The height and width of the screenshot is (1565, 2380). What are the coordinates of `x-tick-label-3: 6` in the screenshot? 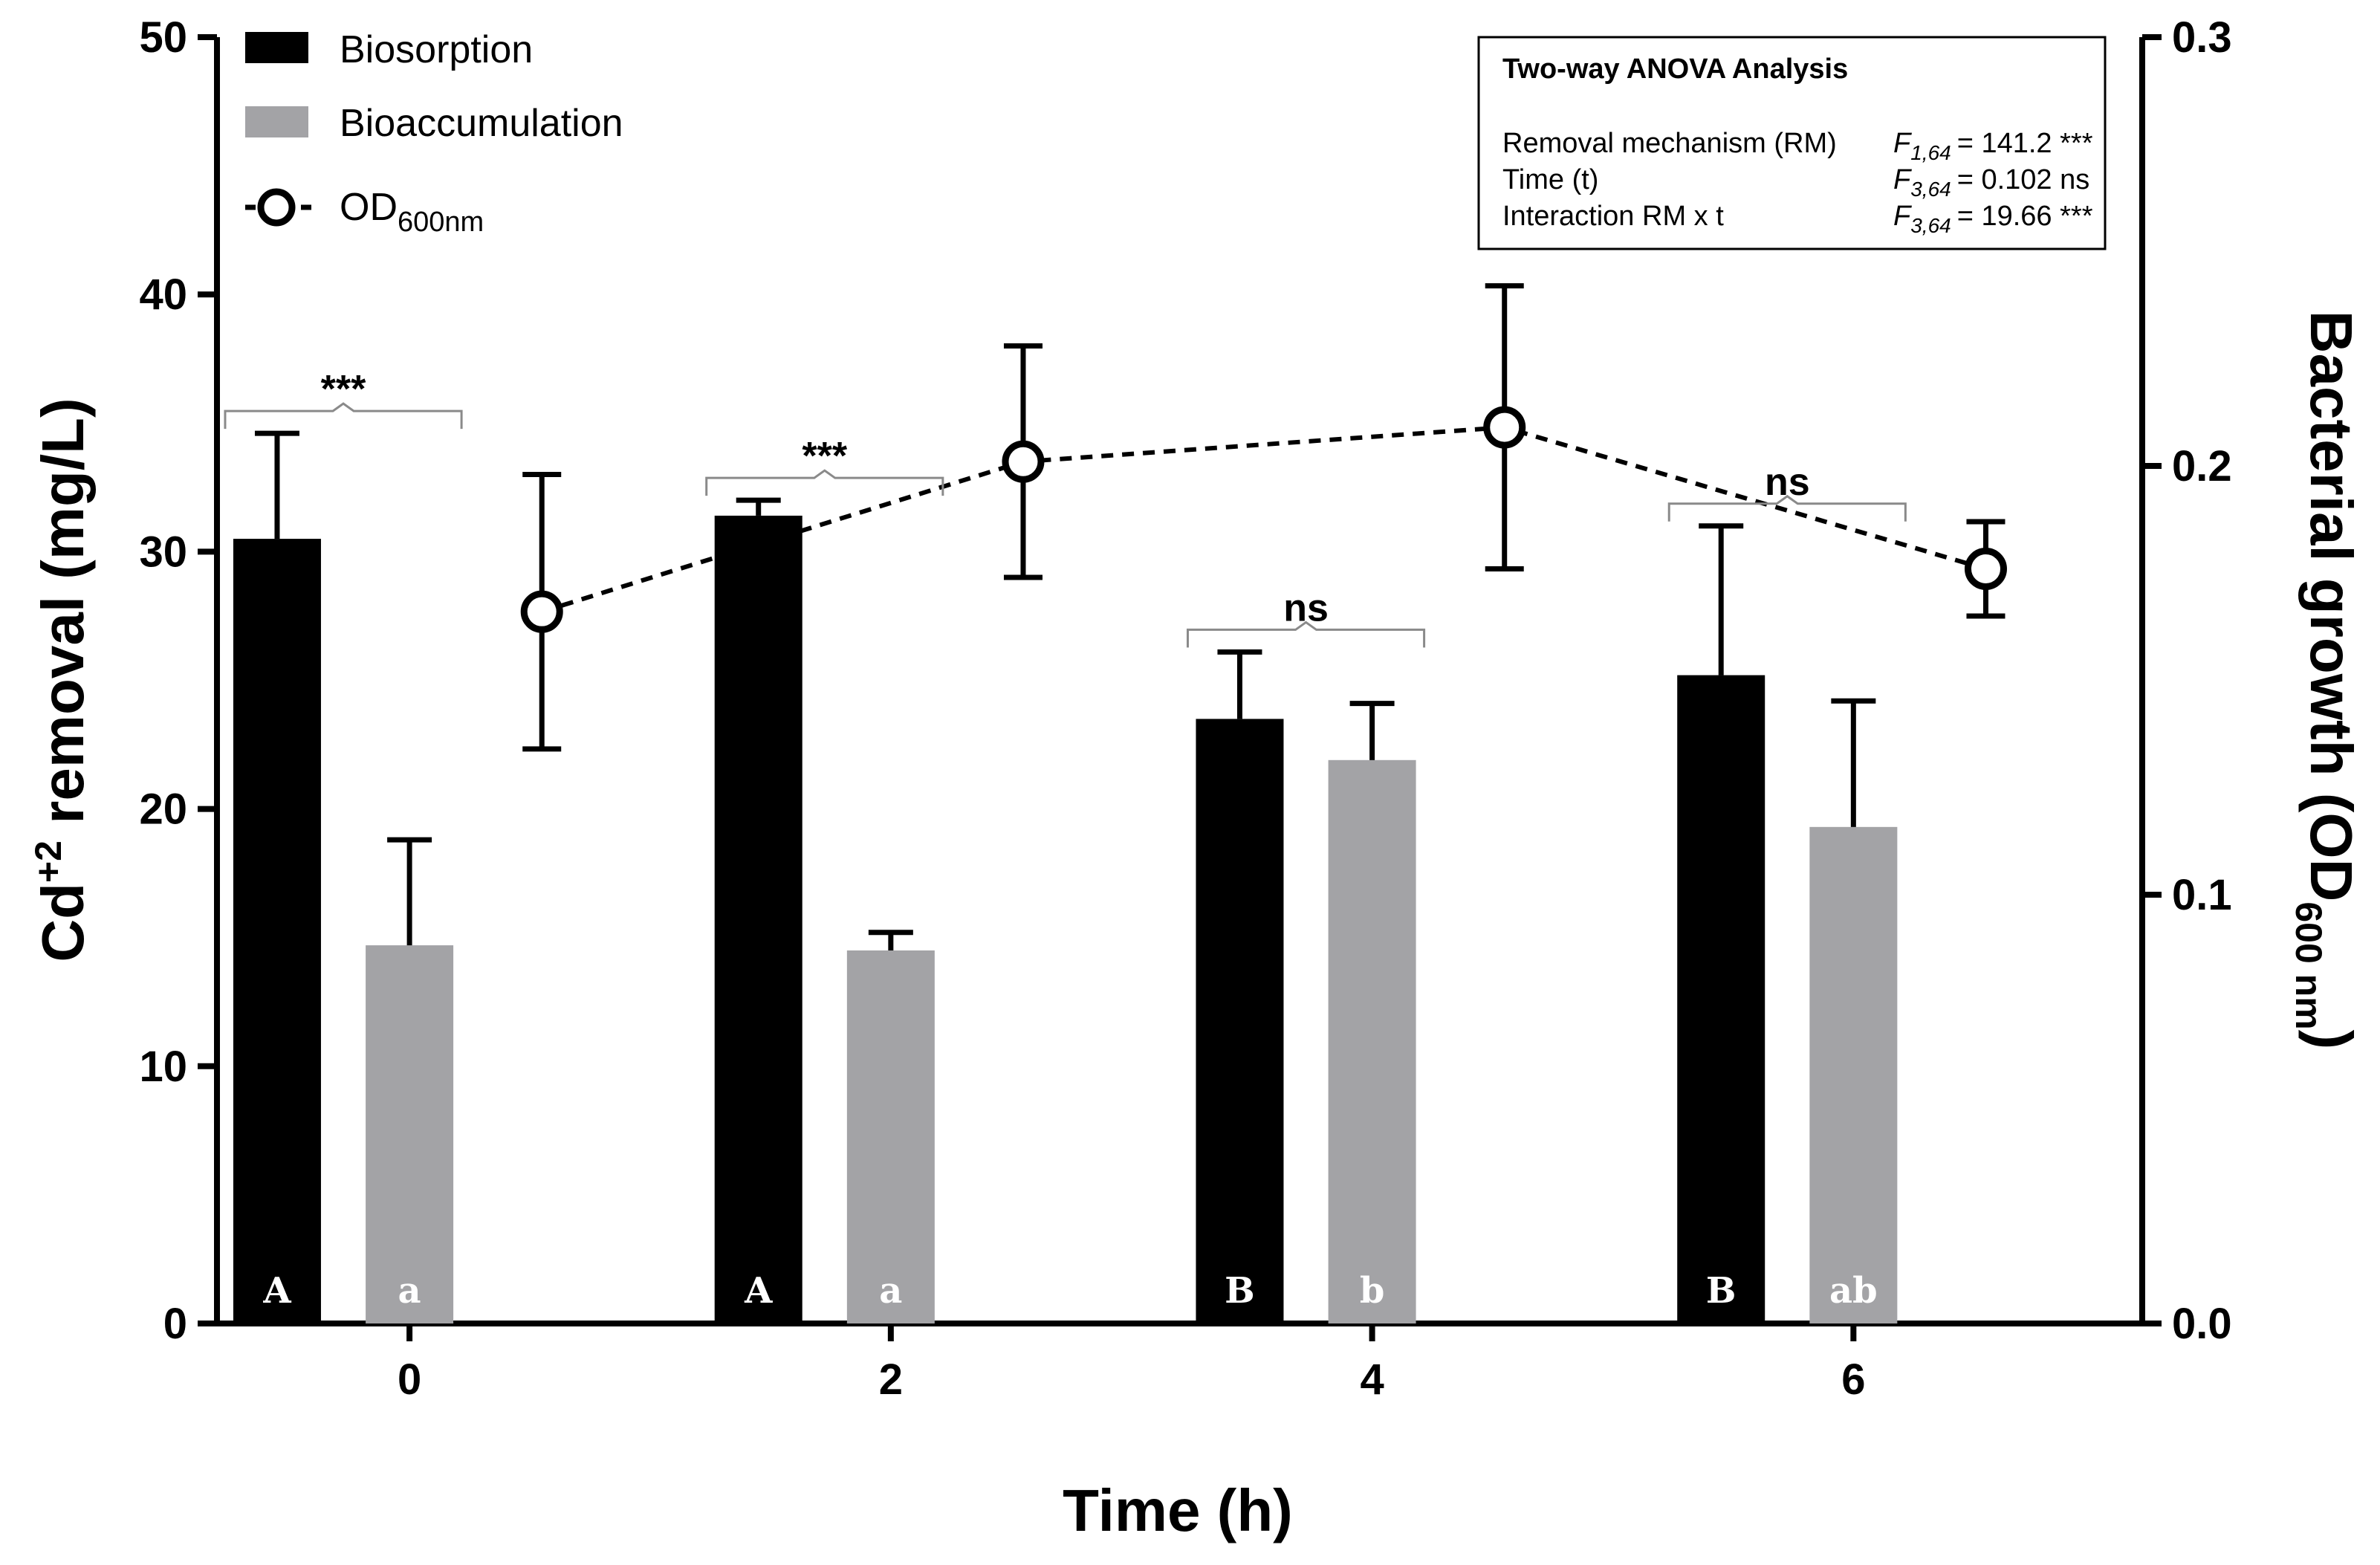 It's located at (1853, 1379).